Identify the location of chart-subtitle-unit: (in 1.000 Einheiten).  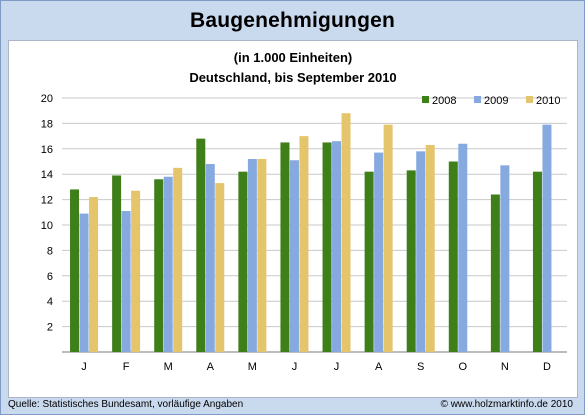
(293, 57).